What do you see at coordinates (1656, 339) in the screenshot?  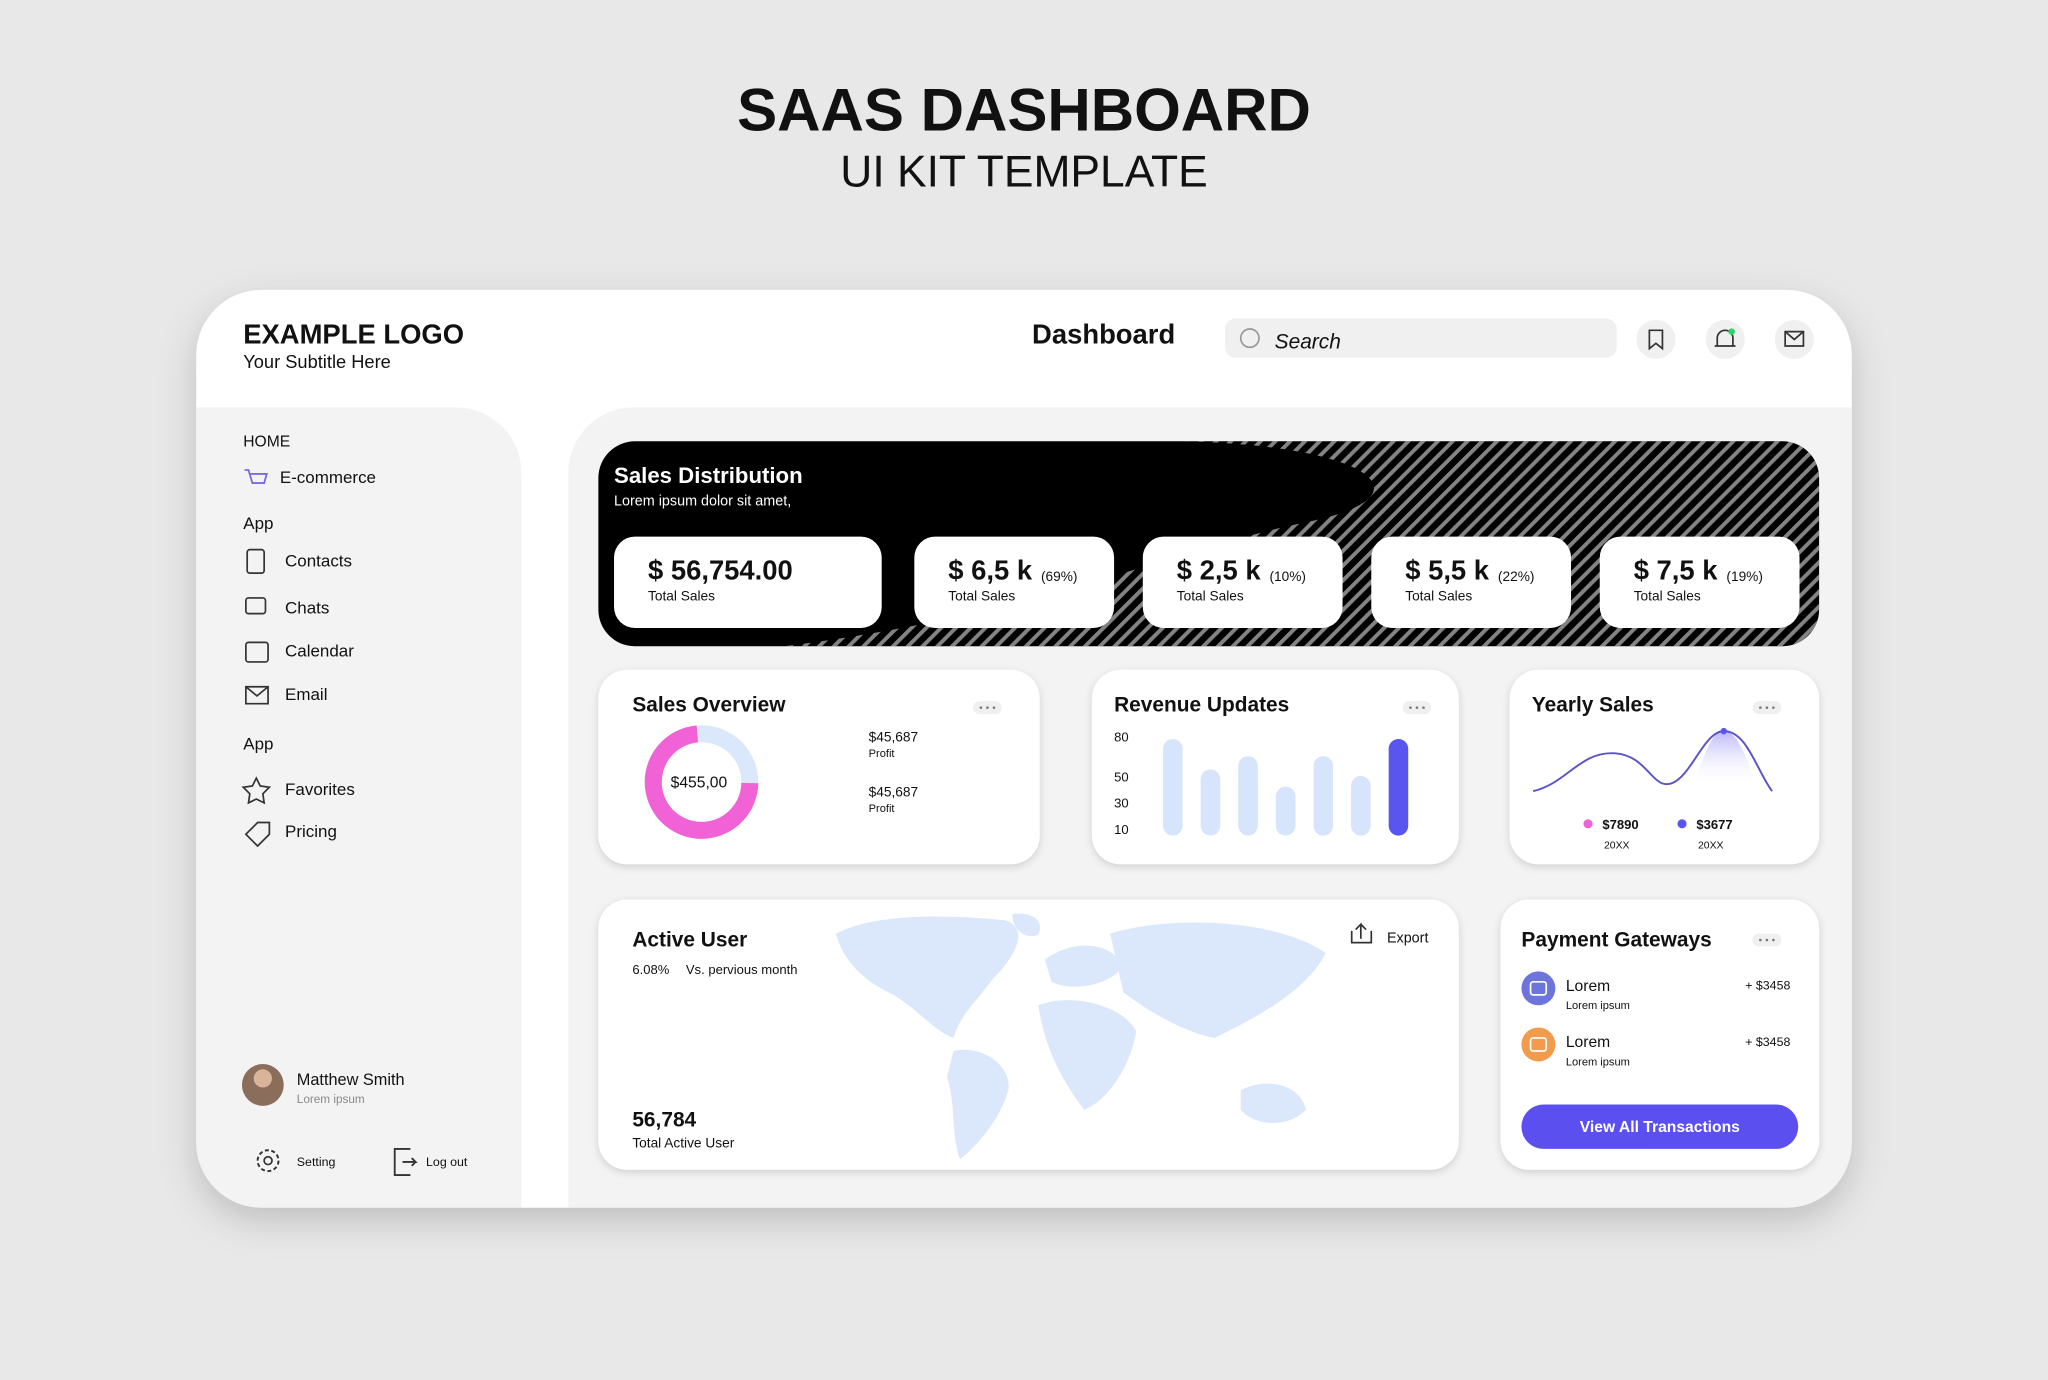 I see `bookmark-button` at bounding box center [1656, 339].